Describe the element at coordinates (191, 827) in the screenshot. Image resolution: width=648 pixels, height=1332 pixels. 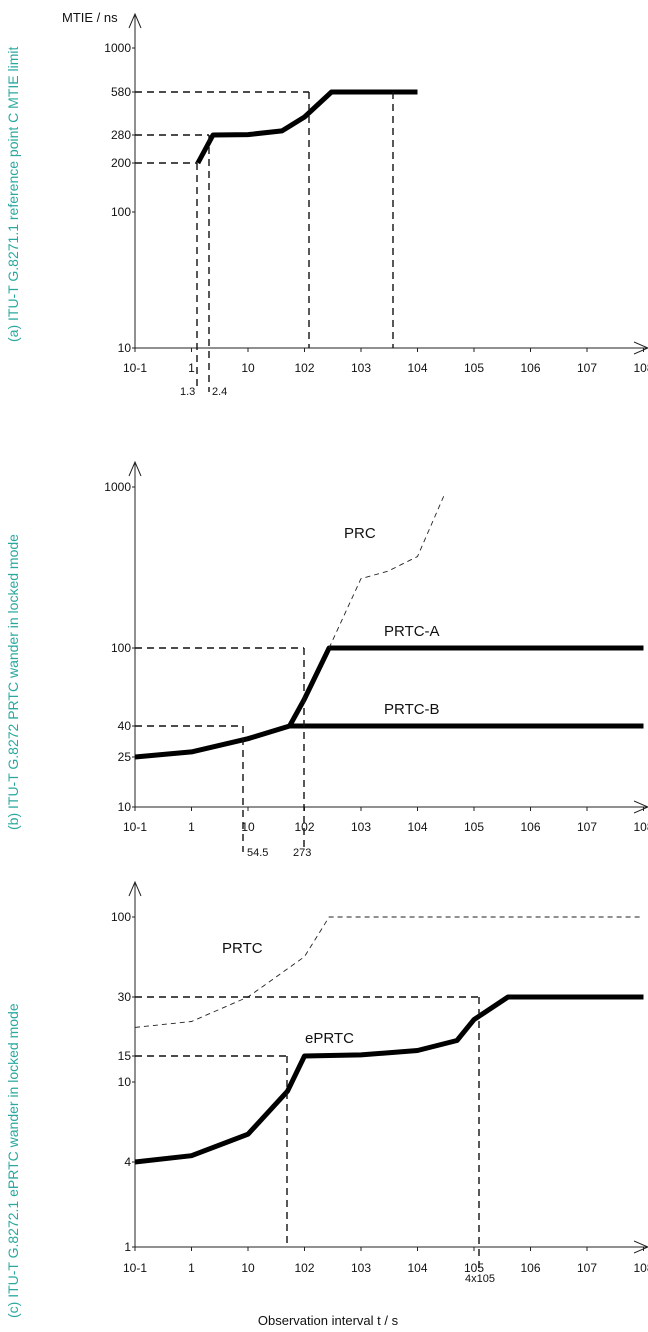
I see `x-tick-label-b: 1` at that location.